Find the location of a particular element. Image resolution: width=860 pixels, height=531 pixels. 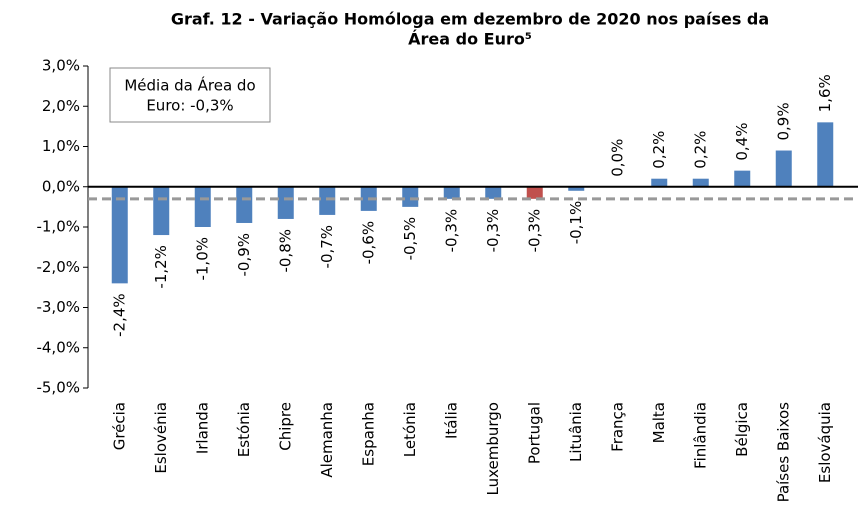

x-tick-label: Luxemburgo is located at coordinates (493, 449).